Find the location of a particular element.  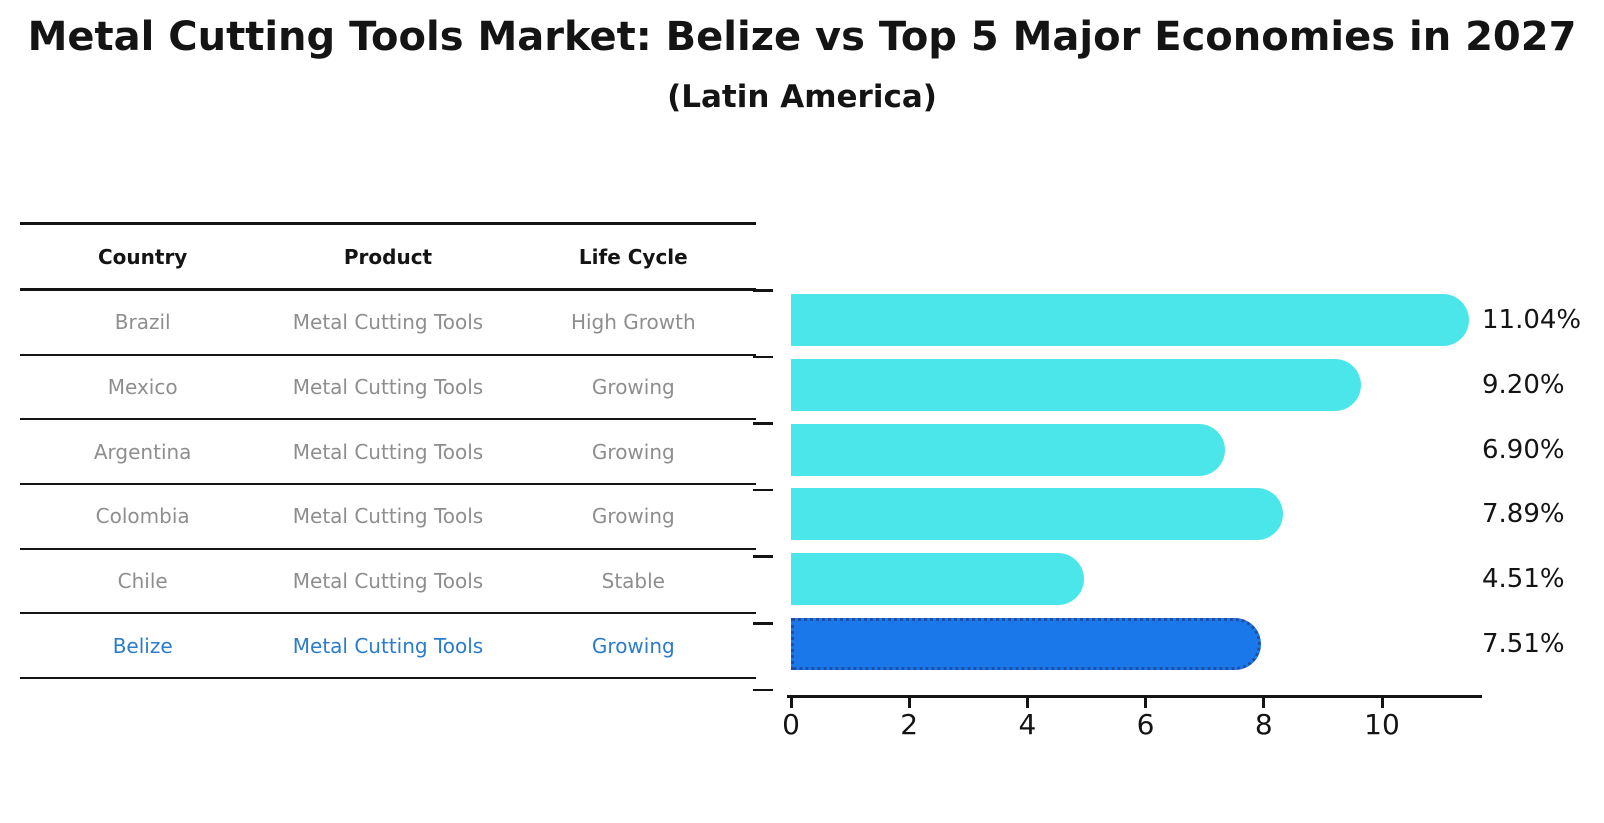

table-cell-country: Belize is located at coordinates (142, 645).